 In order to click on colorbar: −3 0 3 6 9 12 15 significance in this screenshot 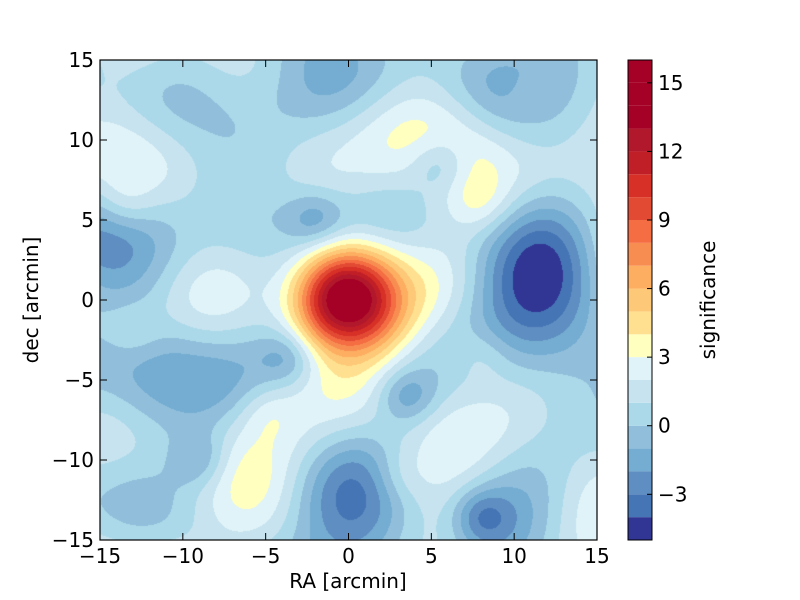, I will do `click(673, 300)`.